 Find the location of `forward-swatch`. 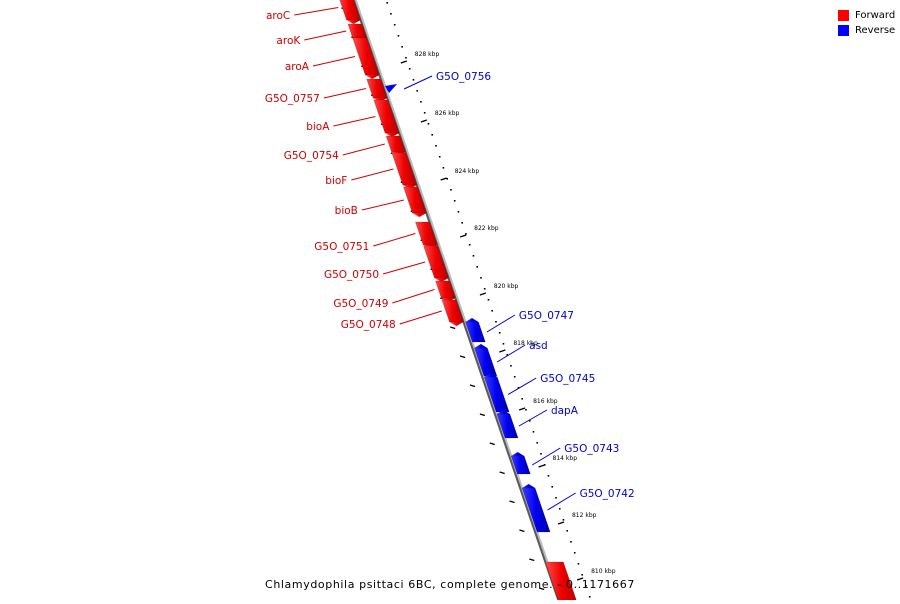

forward-swatch is located at coordinates (843, 15).